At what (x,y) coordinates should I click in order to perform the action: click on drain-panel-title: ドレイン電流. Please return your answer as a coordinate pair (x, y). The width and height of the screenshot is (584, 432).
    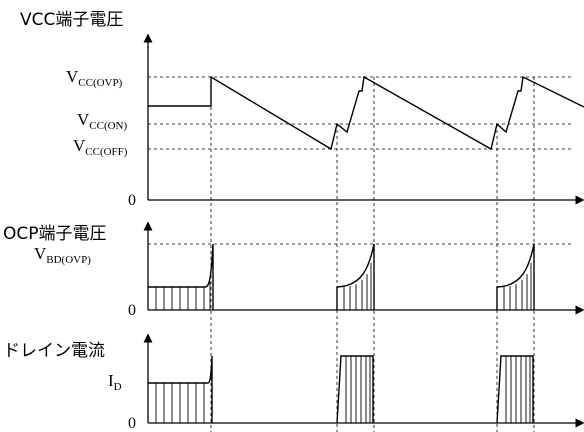
    Looking at the image, I should click on (54, 351).